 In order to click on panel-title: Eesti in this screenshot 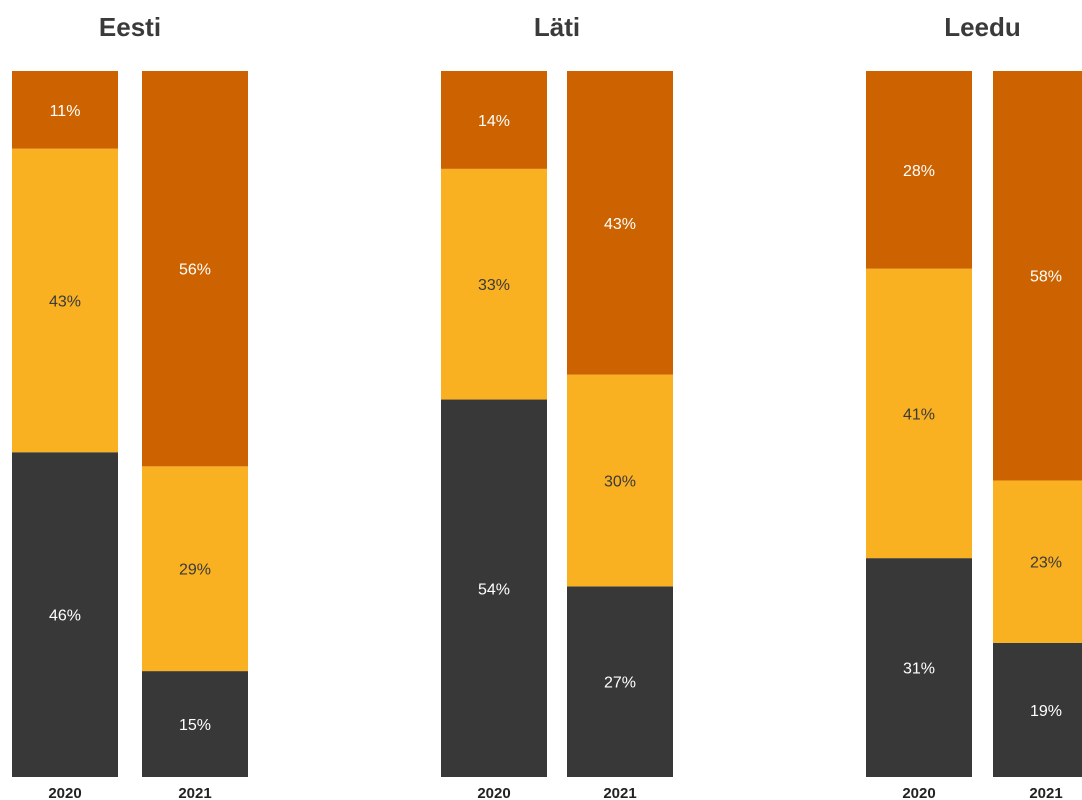, I will do `click(130, 27)`.